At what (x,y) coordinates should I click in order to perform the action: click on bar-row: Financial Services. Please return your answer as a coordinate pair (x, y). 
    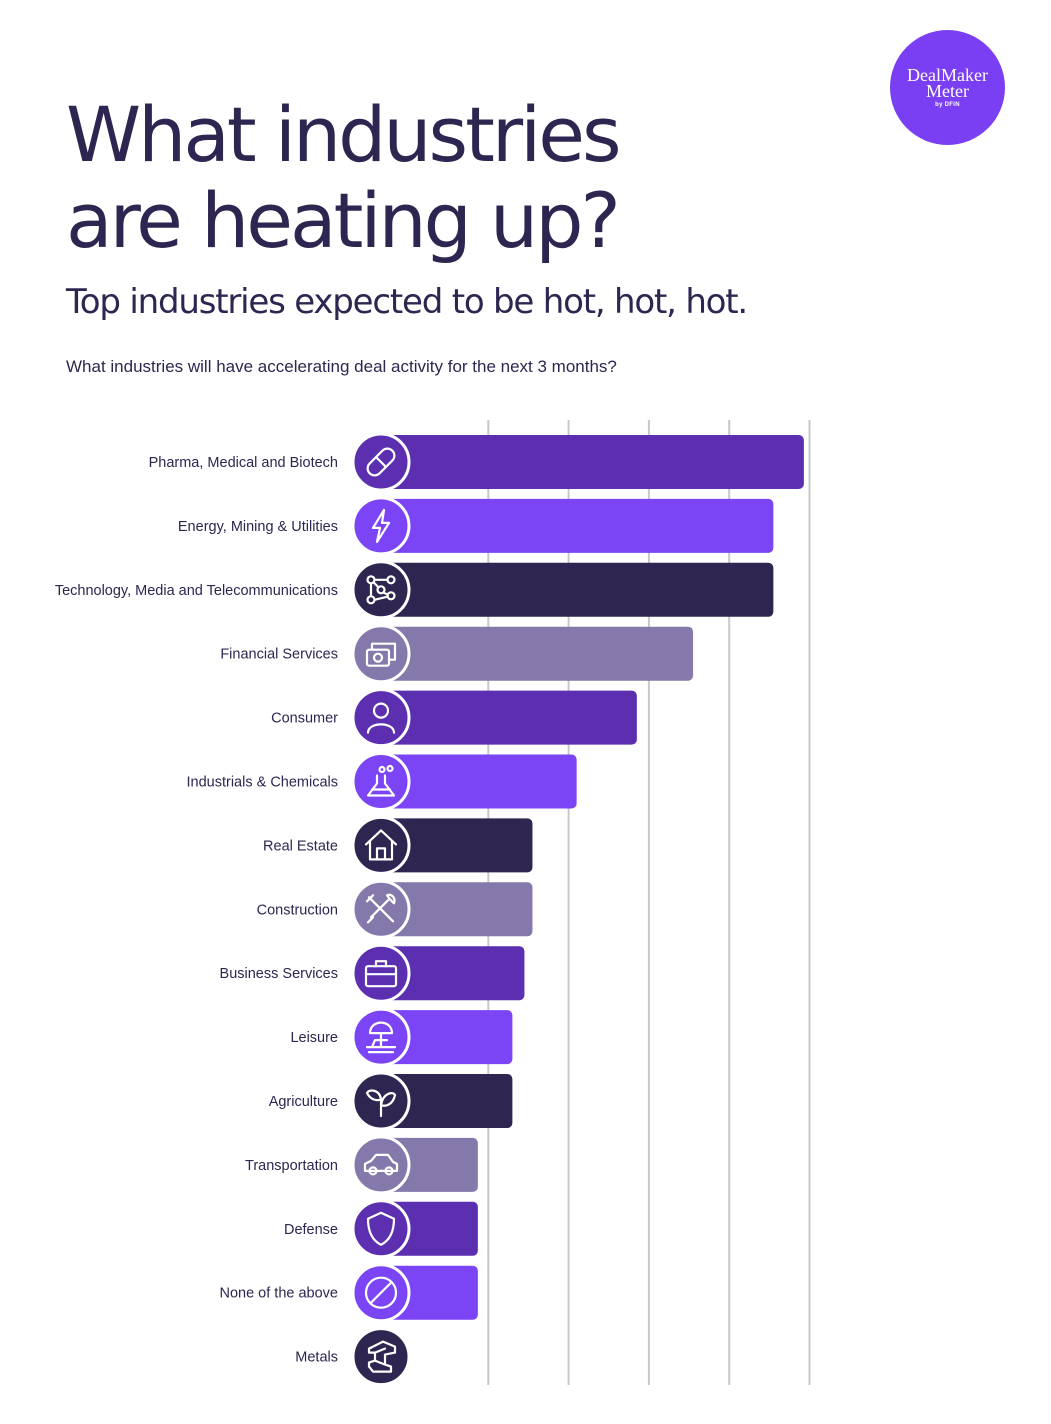
    Looking at the image, I should click on (457, 654).